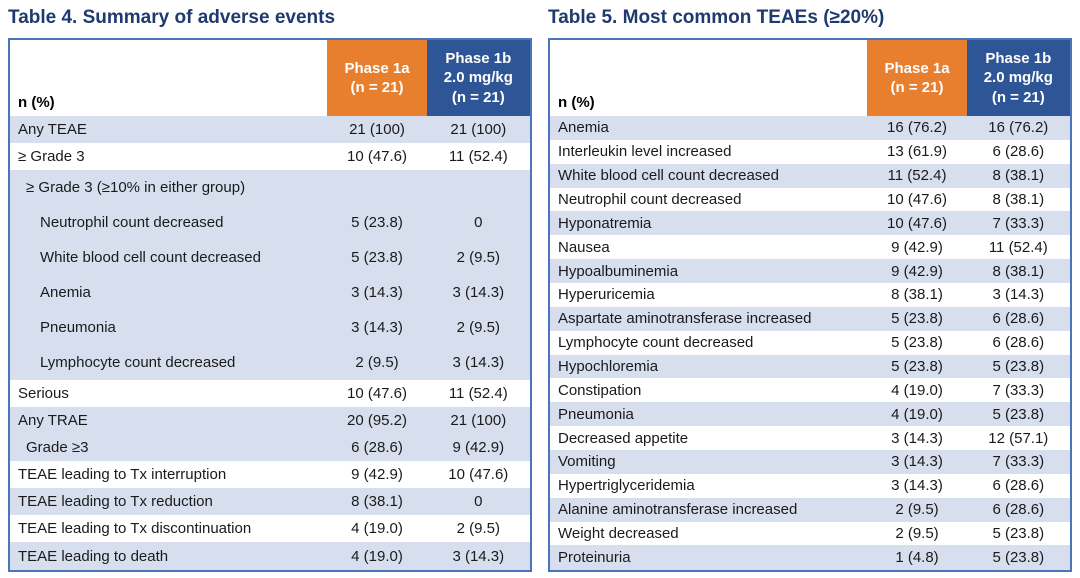 This screenshot has width=1080, height=578. What do you see at coordinates (270, 130) in the screenshot?
I see `table-row: Any TEAE 21 (100) 21 (100)` at bounding box center [270, 130].